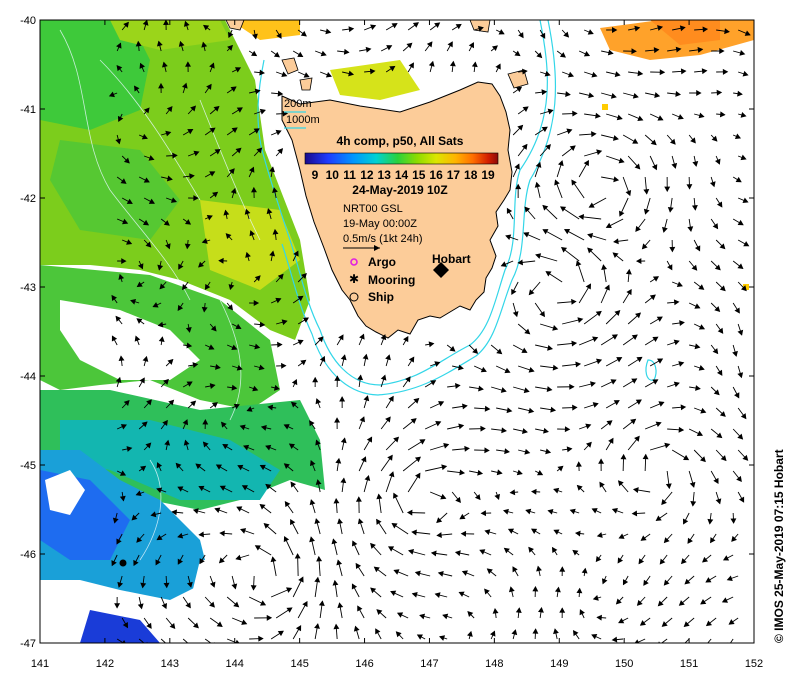  I want to click on x-tick-label: 150, so click(624, 664).